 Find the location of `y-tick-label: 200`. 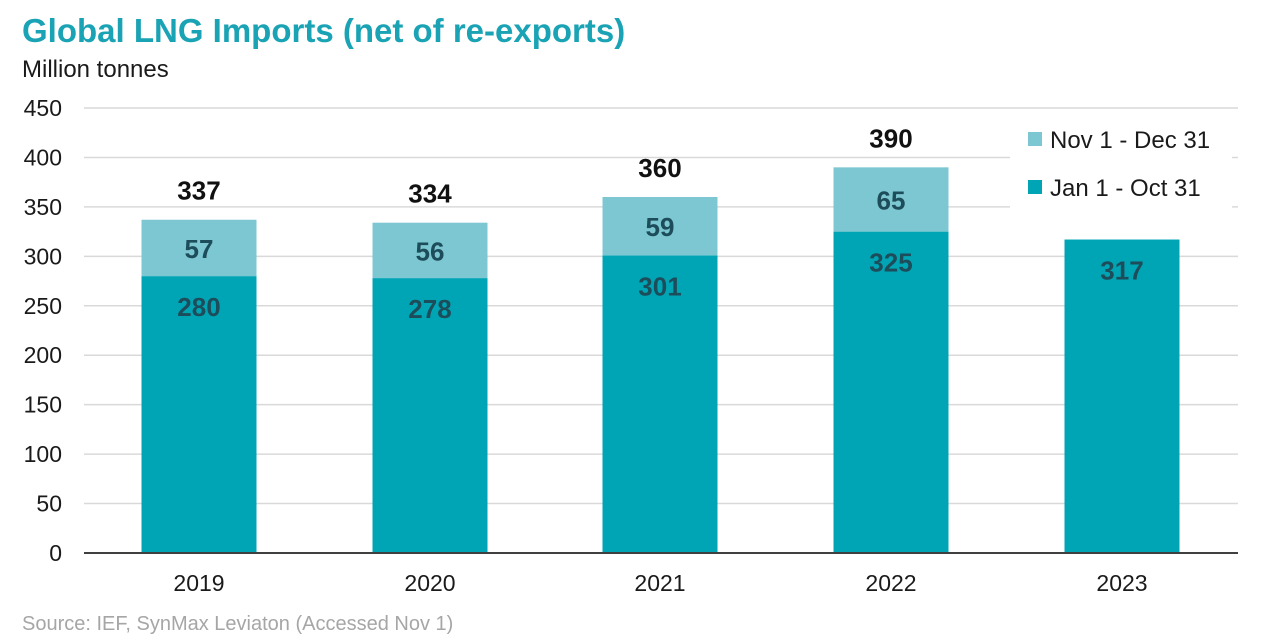

y-tick-label: 200 is located at coordinates (43, 355).